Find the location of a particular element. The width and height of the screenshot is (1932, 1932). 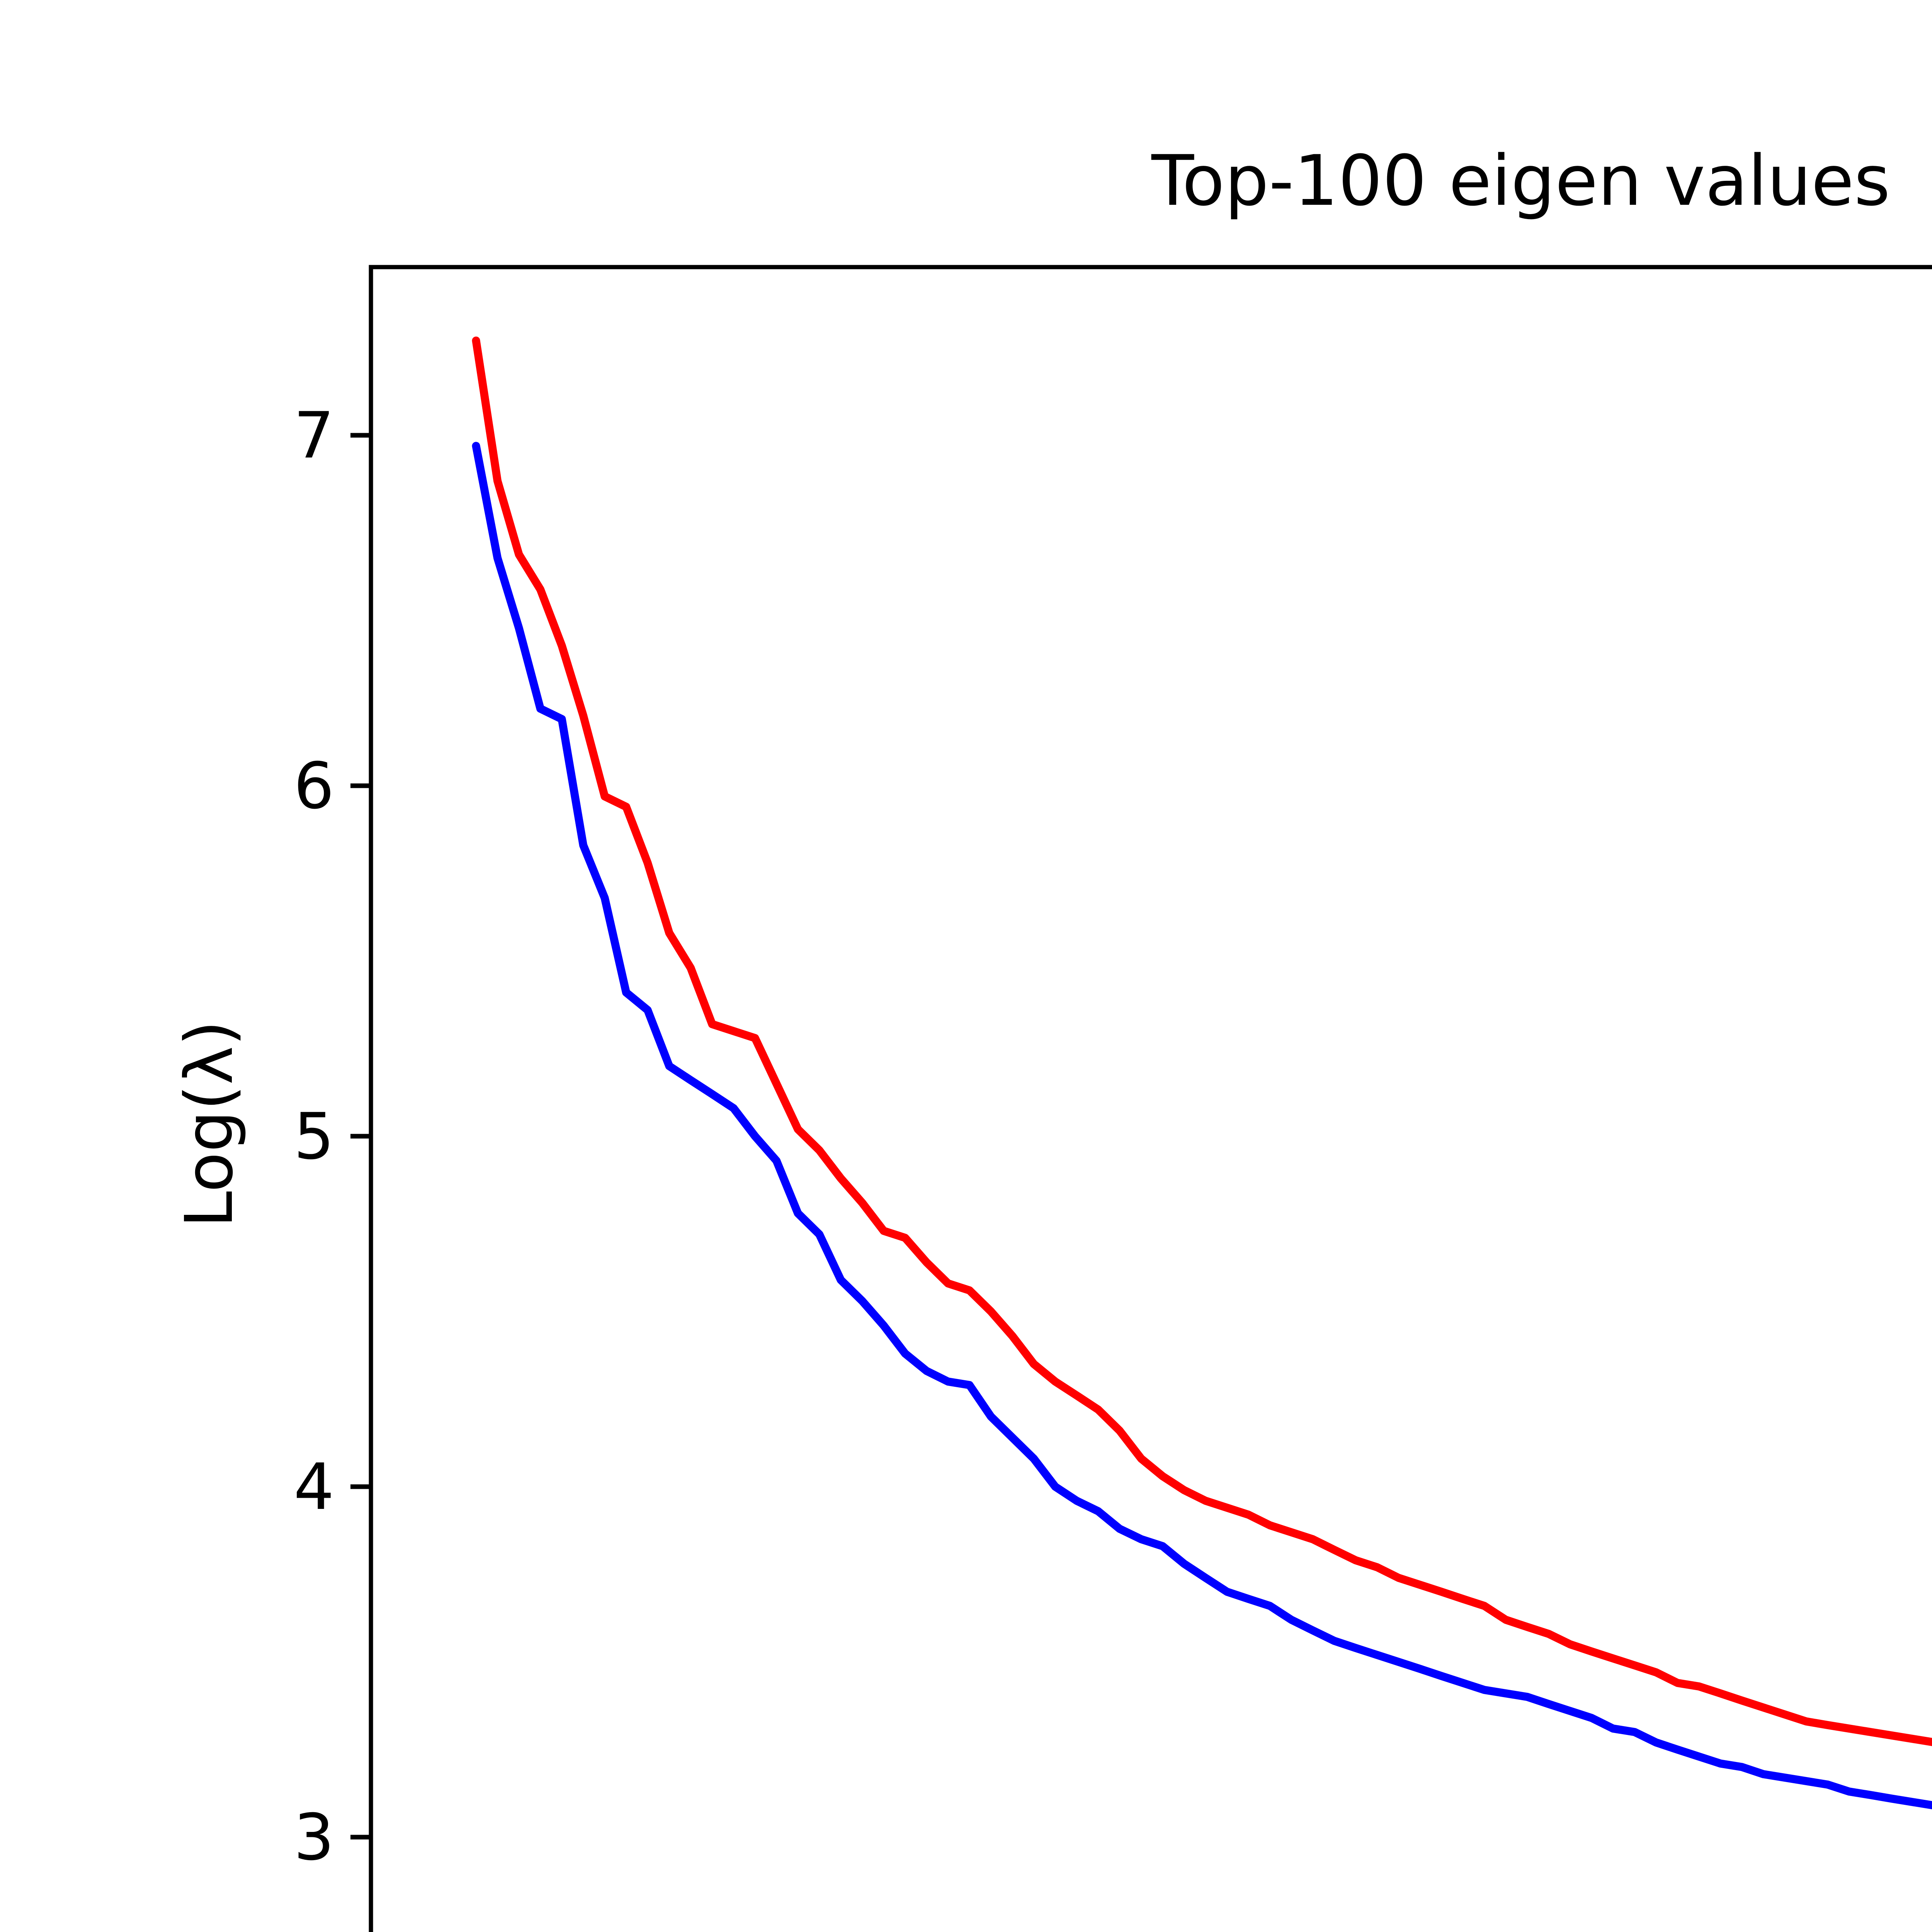

y-tick-label: 7 is located at coordinates (314, 436).